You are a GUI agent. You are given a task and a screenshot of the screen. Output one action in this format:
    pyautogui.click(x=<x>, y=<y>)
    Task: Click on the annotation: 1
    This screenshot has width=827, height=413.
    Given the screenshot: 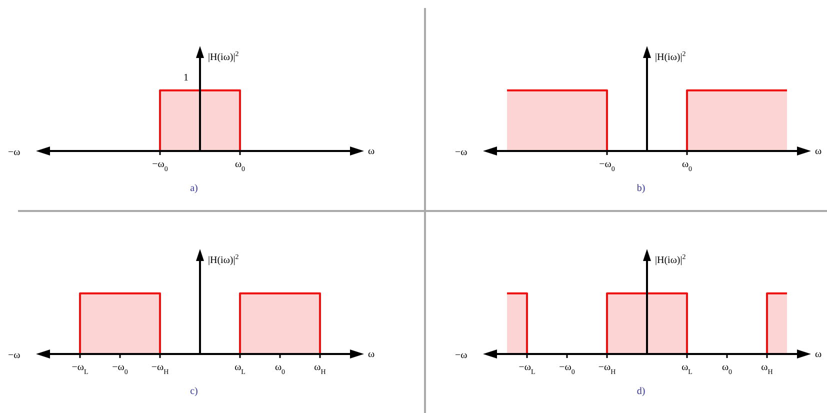 What is the action you would take?
    pyautogui.click(x=186, y=78)
    